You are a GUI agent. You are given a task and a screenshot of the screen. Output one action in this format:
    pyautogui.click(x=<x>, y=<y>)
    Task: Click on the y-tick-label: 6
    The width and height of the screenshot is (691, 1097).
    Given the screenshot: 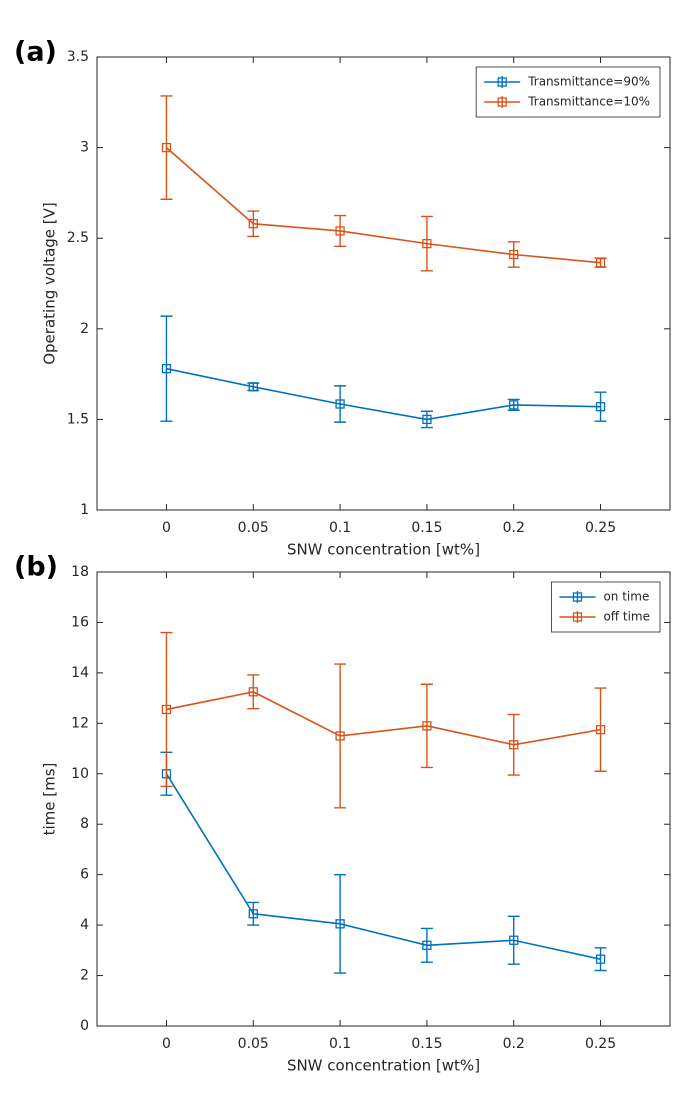 What is the action you would take?
    pyautogui.click(x=84, y=875)
    